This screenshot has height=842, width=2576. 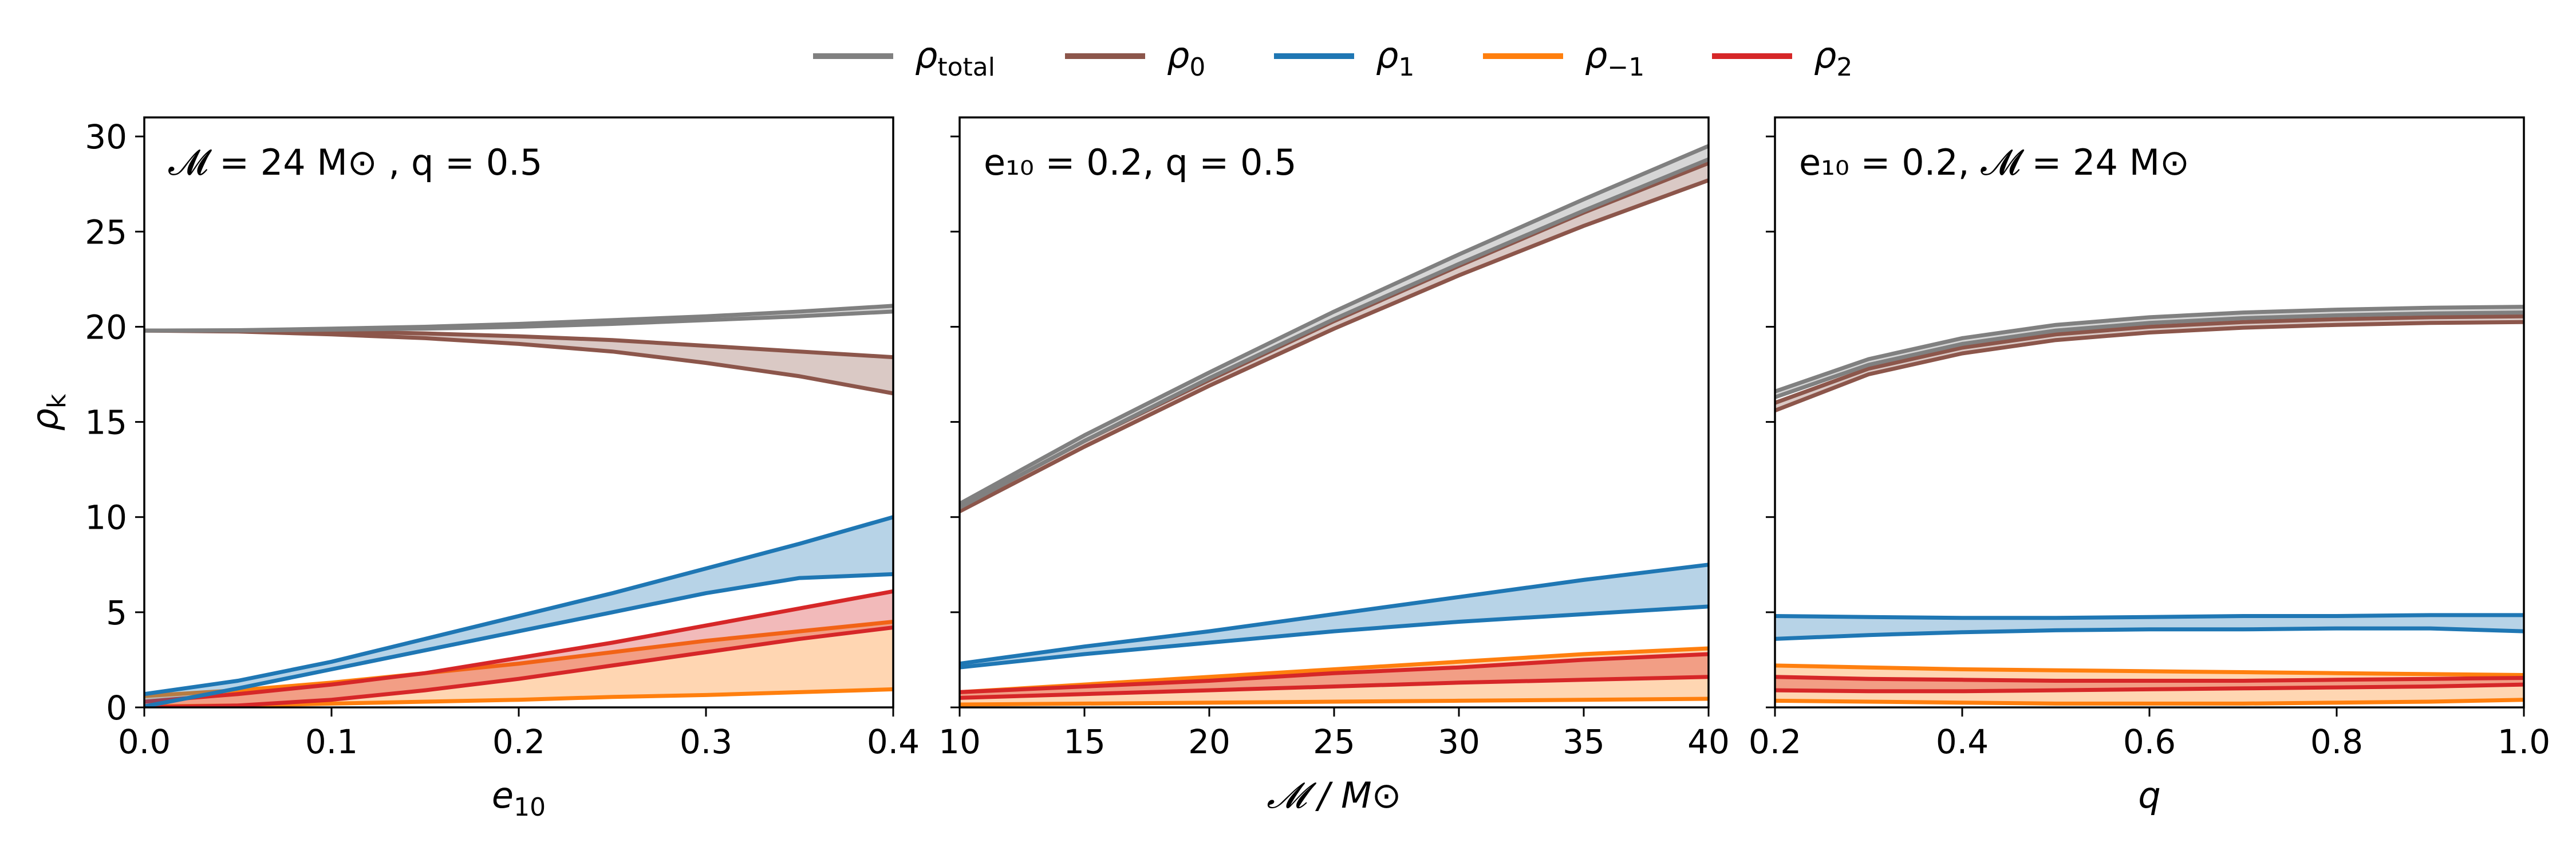 What do you see at coordinates (1833, 58) in the screenshot?
I see `legend-label-k2: ρ2` at bounding box center [1833, 58].